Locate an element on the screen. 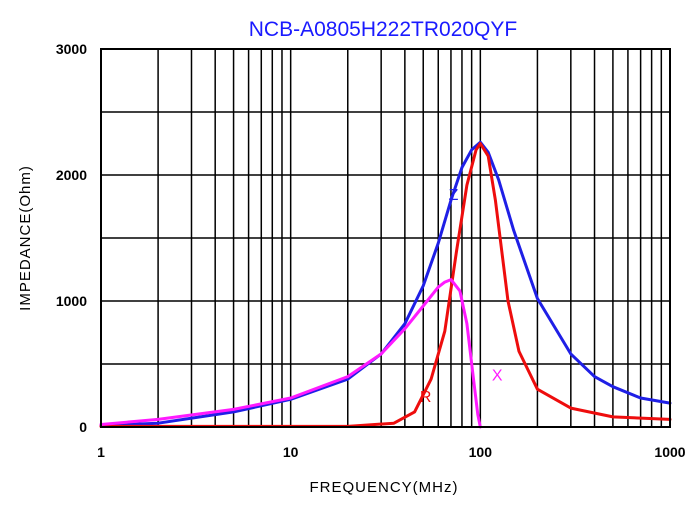 This screenshot has width=700, height=516. series-label-r: R is located at coordinates (426, 397).